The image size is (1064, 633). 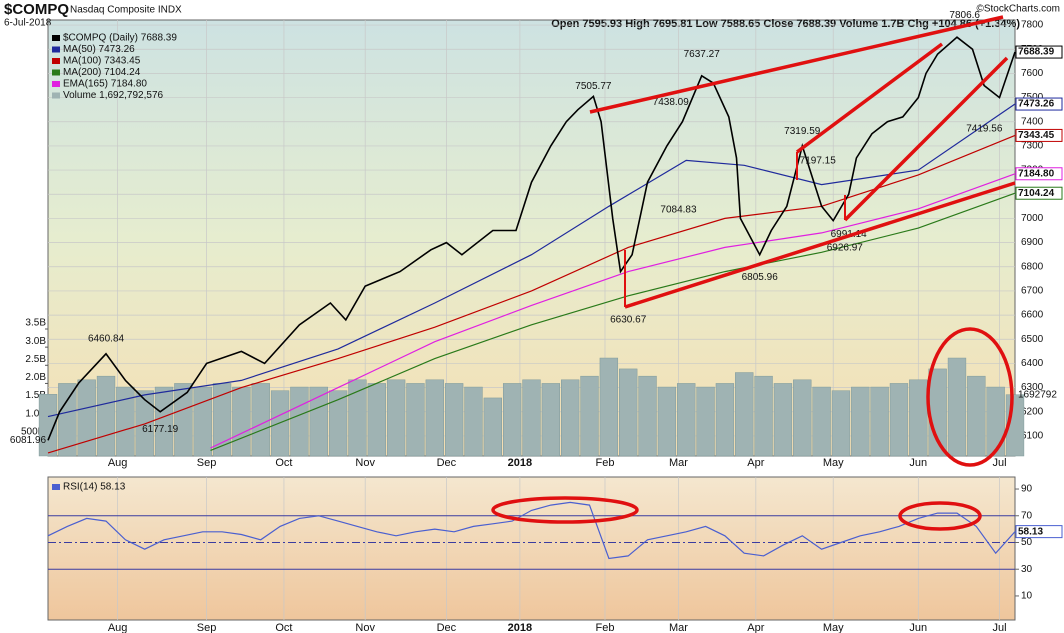 I want to click on x-tick-label: Jul, so click(x=999, y=627).